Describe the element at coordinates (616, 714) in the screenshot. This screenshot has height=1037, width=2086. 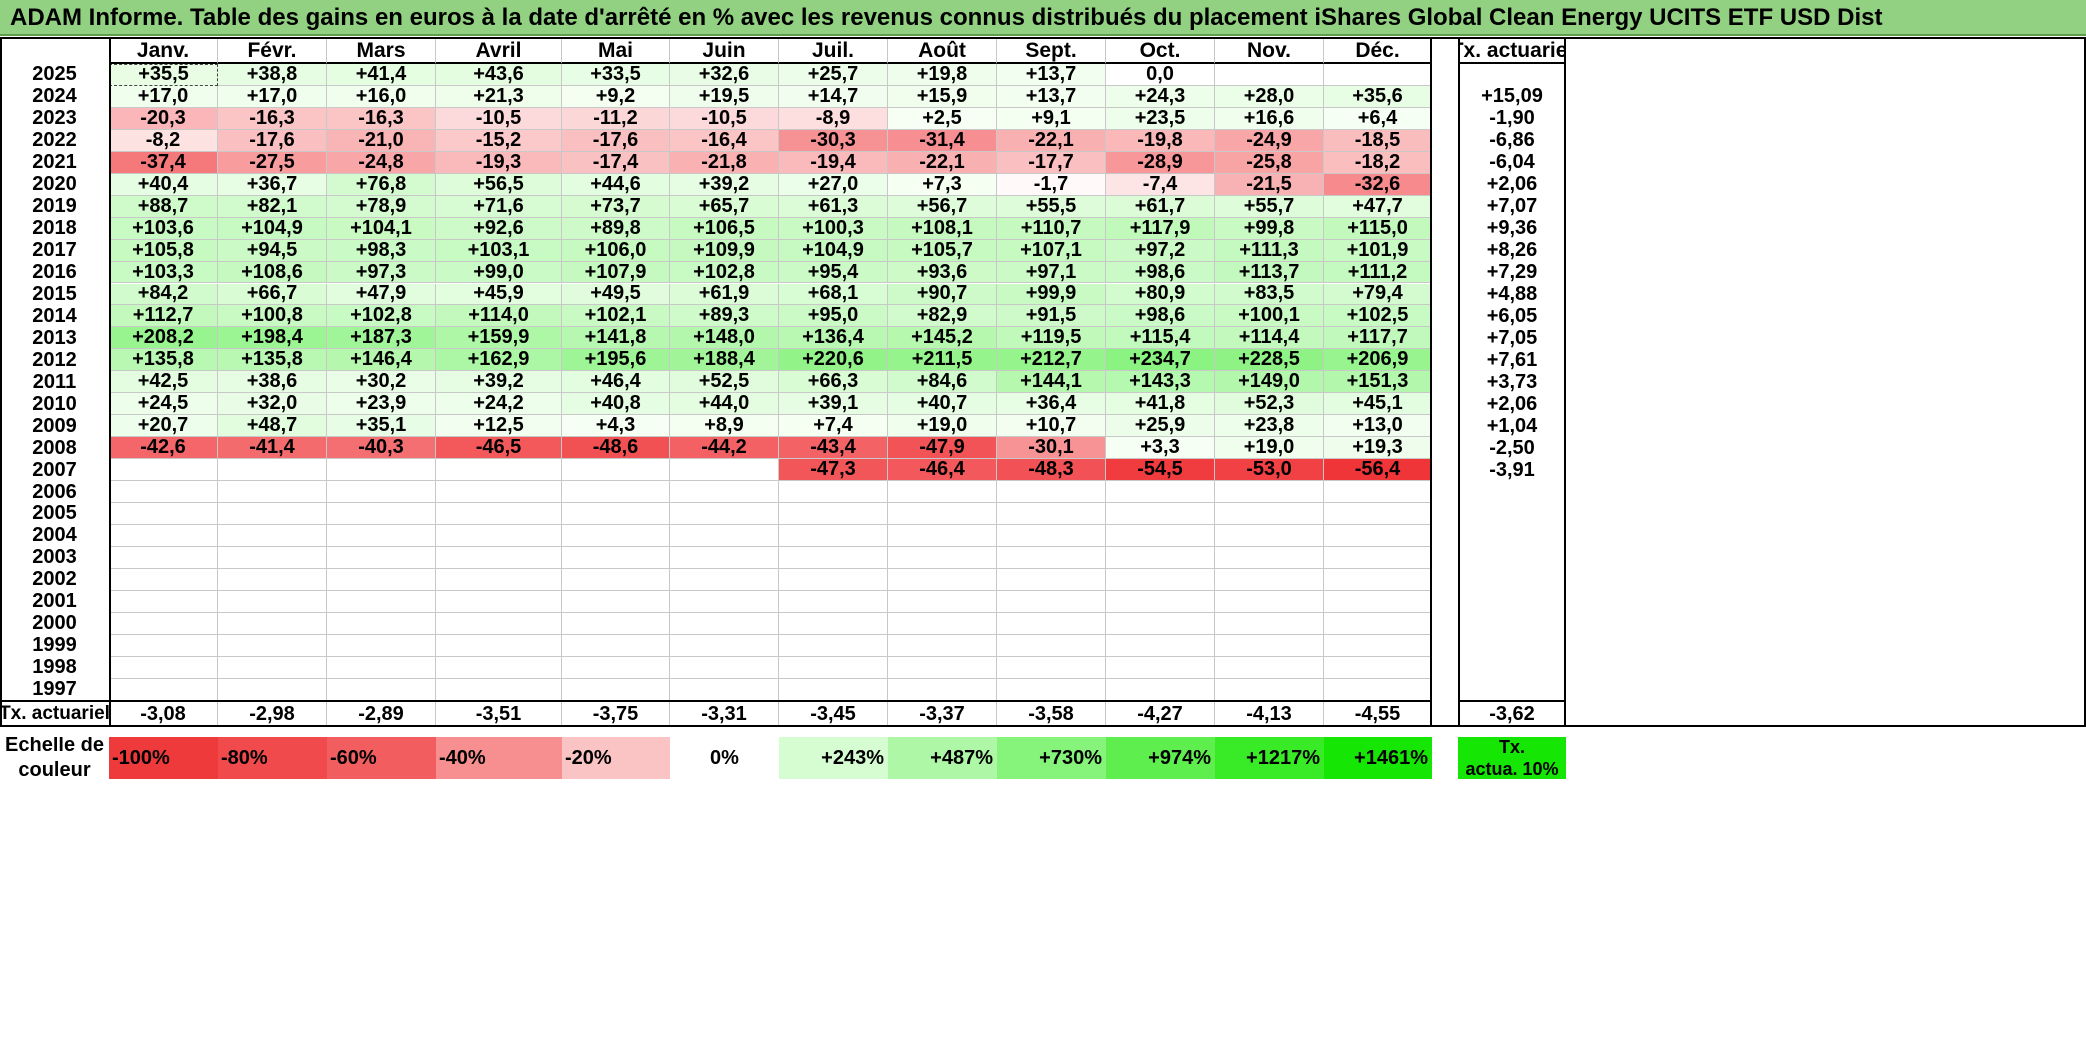
I see `footer-tx-value: -3,75` at that location.